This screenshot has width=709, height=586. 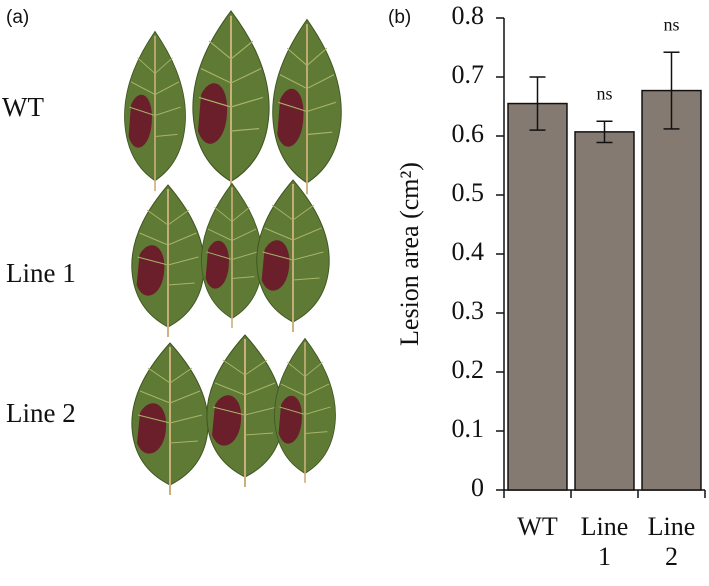 I want to click on y-tick-label: 0.3, so click(x=468, y=310).